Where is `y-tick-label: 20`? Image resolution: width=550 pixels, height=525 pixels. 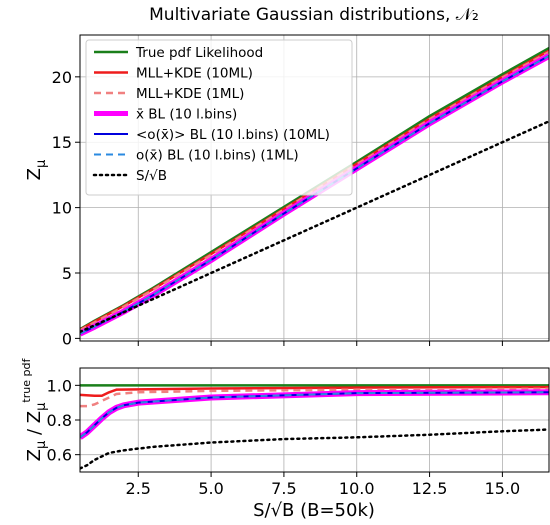
y-tick-label: 20 is located at coordinates (62, 77).